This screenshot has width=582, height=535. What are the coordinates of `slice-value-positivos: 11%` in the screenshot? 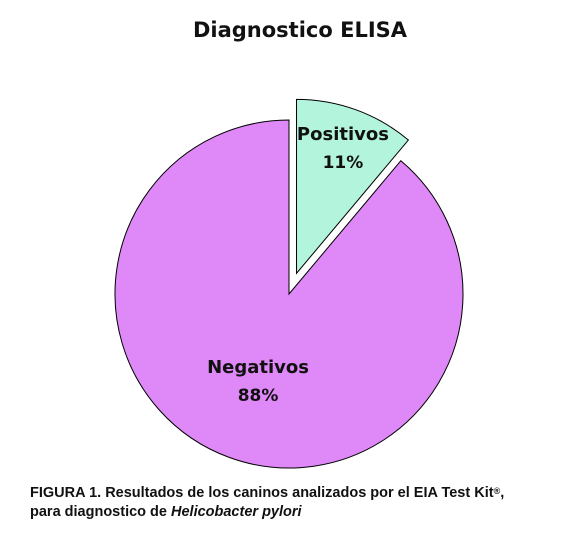 It's located at (343, 163).